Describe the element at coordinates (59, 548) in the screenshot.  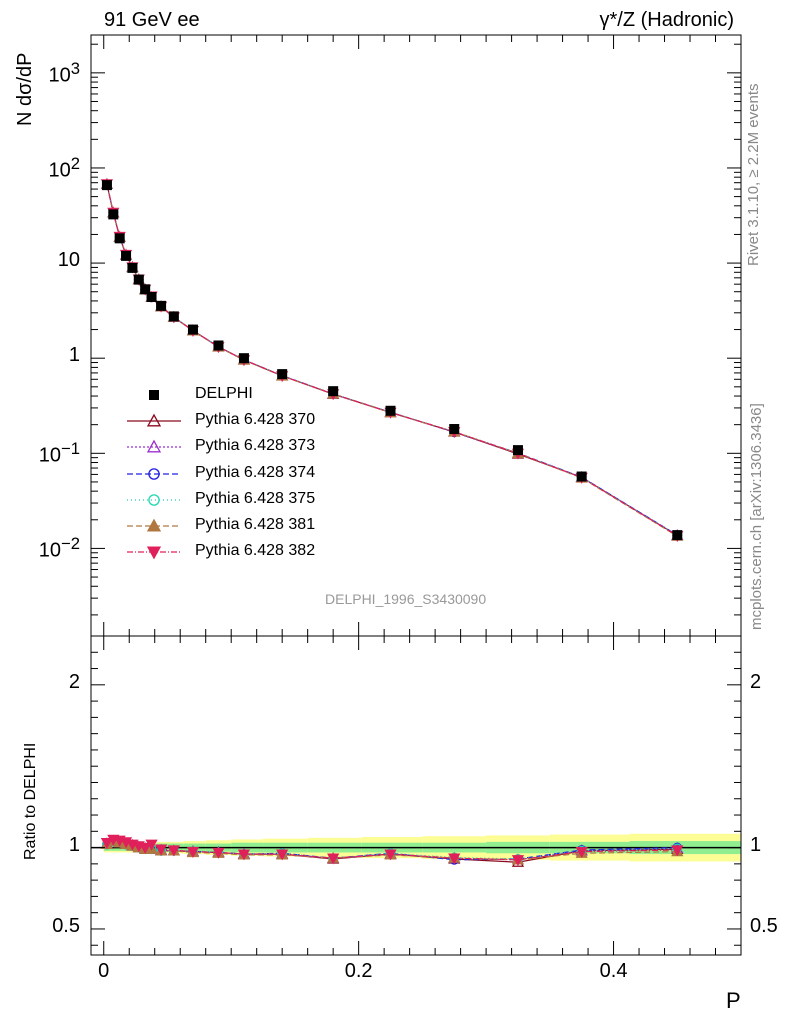
I see `y-tick-label: 10⁻²` at that location.